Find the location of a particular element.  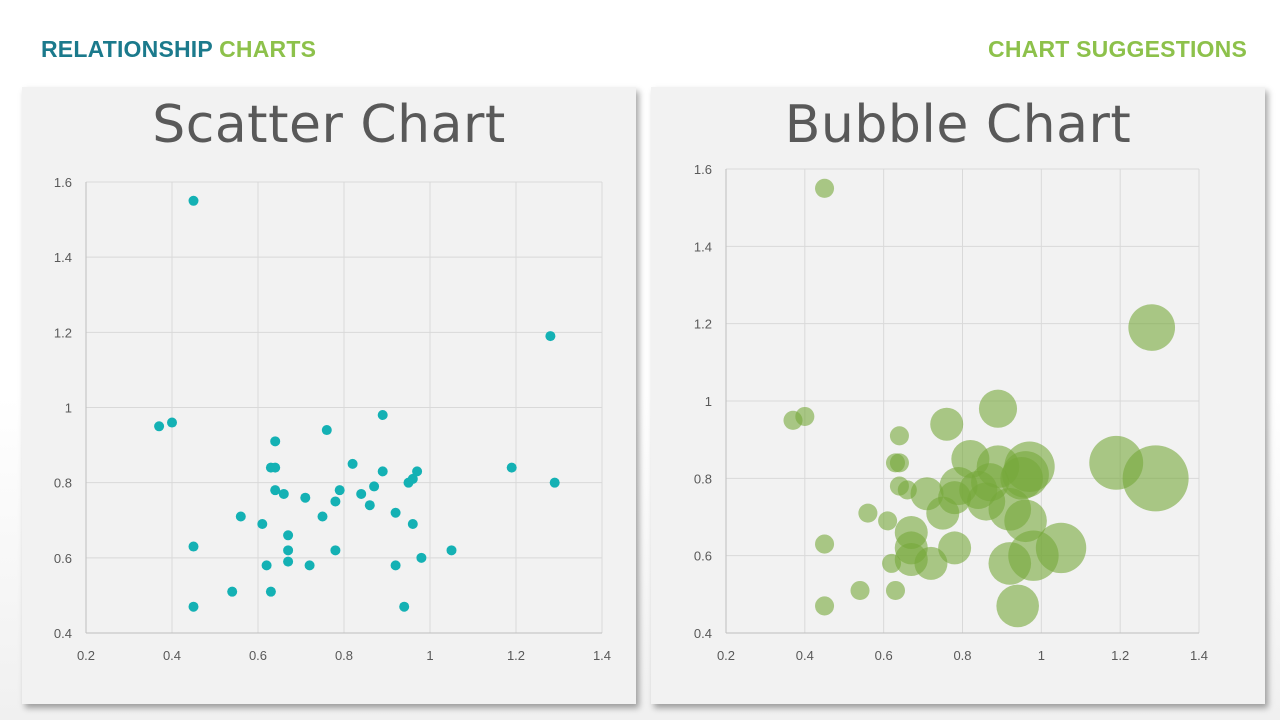

bubble-chart-title: Bubble Chart is located at coordinates (958, 125).